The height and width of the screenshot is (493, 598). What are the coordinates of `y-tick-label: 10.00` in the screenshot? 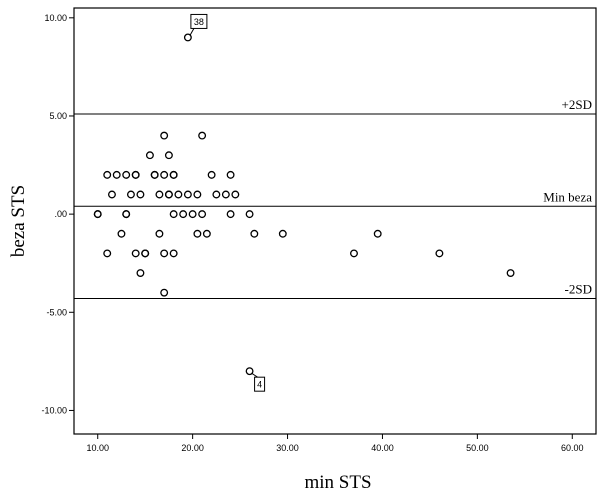 It's located at (55, 18).